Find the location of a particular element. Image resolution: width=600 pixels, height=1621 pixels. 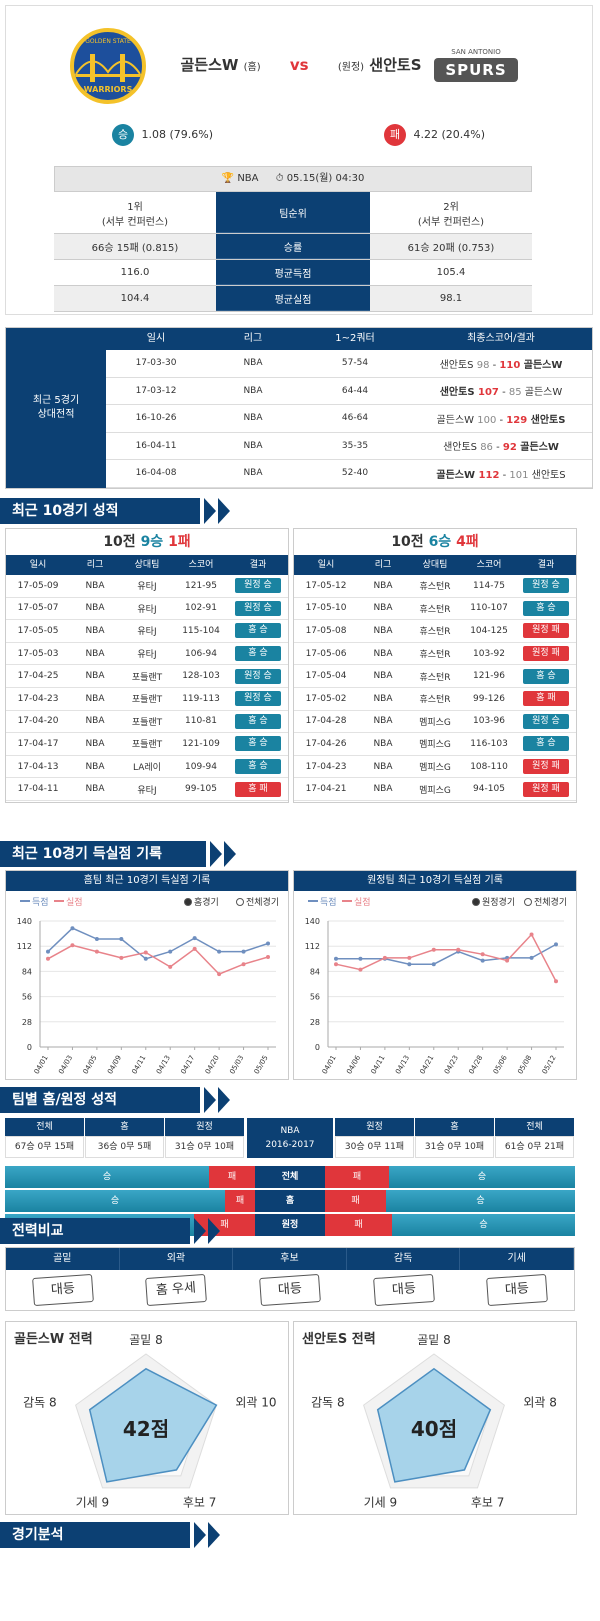

summary-prefix: 10전 is located at coordinates (119, 542).